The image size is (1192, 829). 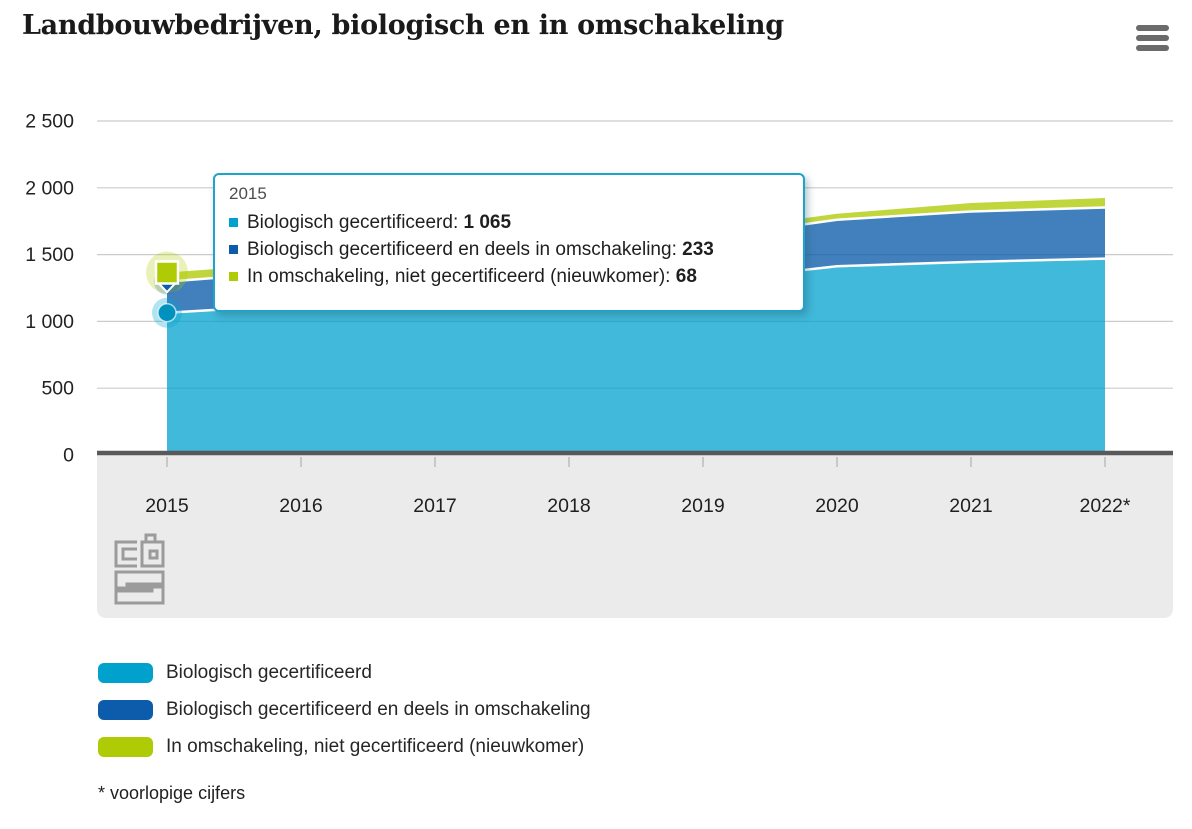 I want to click on legend-item: Biologisch gecertificeerd, so click(x=344, y=673).